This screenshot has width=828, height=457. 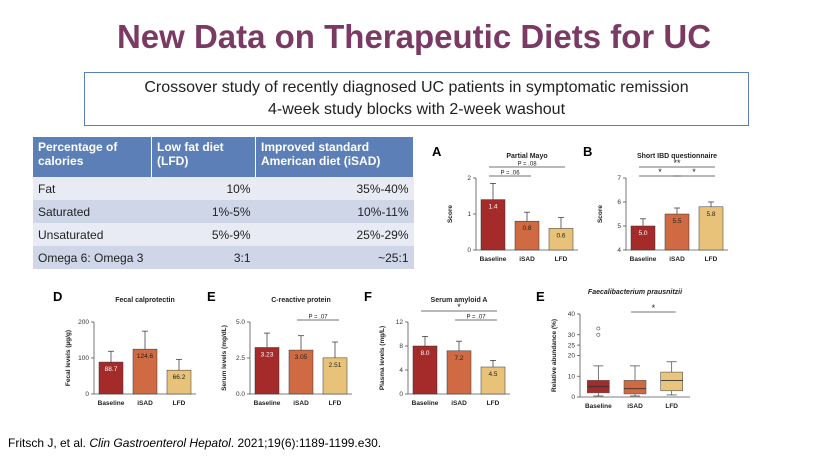 What do you see at coordinates (334, 257) in the screenshot?
I see `table-cell: ~25:1` at bounding box center [334, 257].